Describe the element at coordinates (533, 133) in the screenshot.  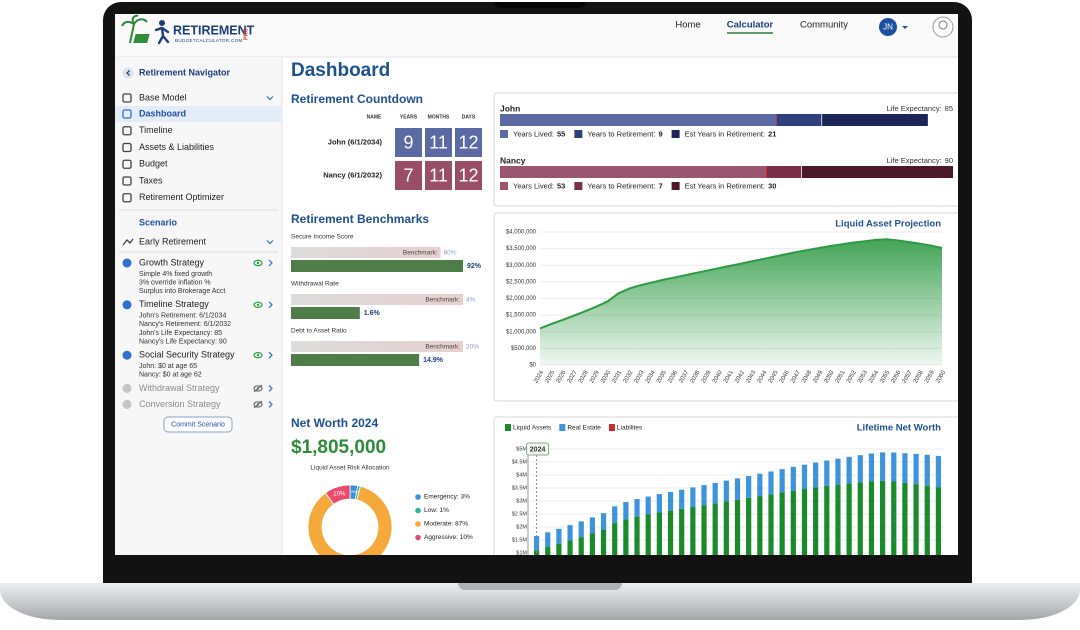
I see `legend-name: Years Lived:` at that location.